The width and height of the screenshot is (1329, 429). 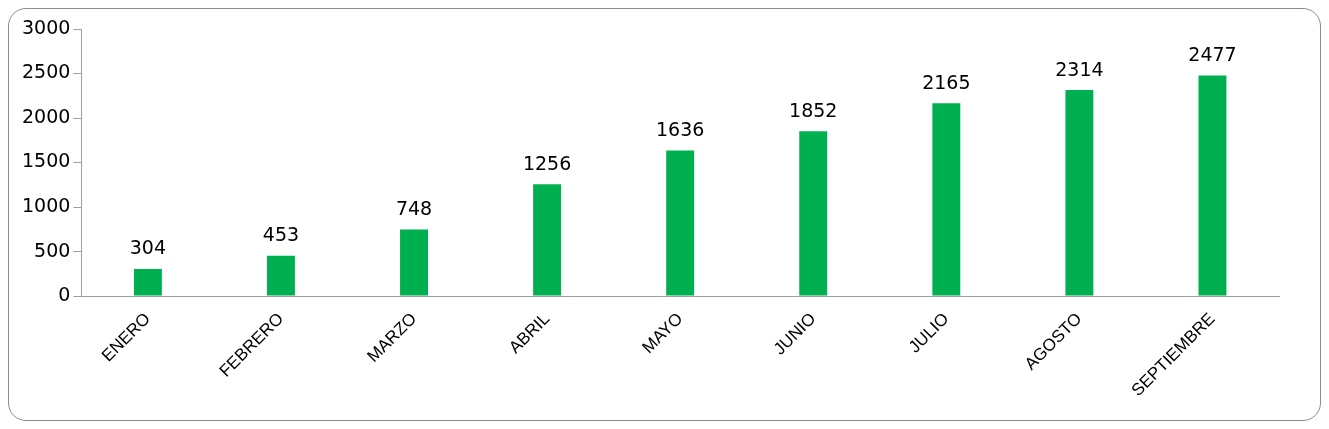 I want to click on y-tick-label: 3000, so click(x=46, y=26).